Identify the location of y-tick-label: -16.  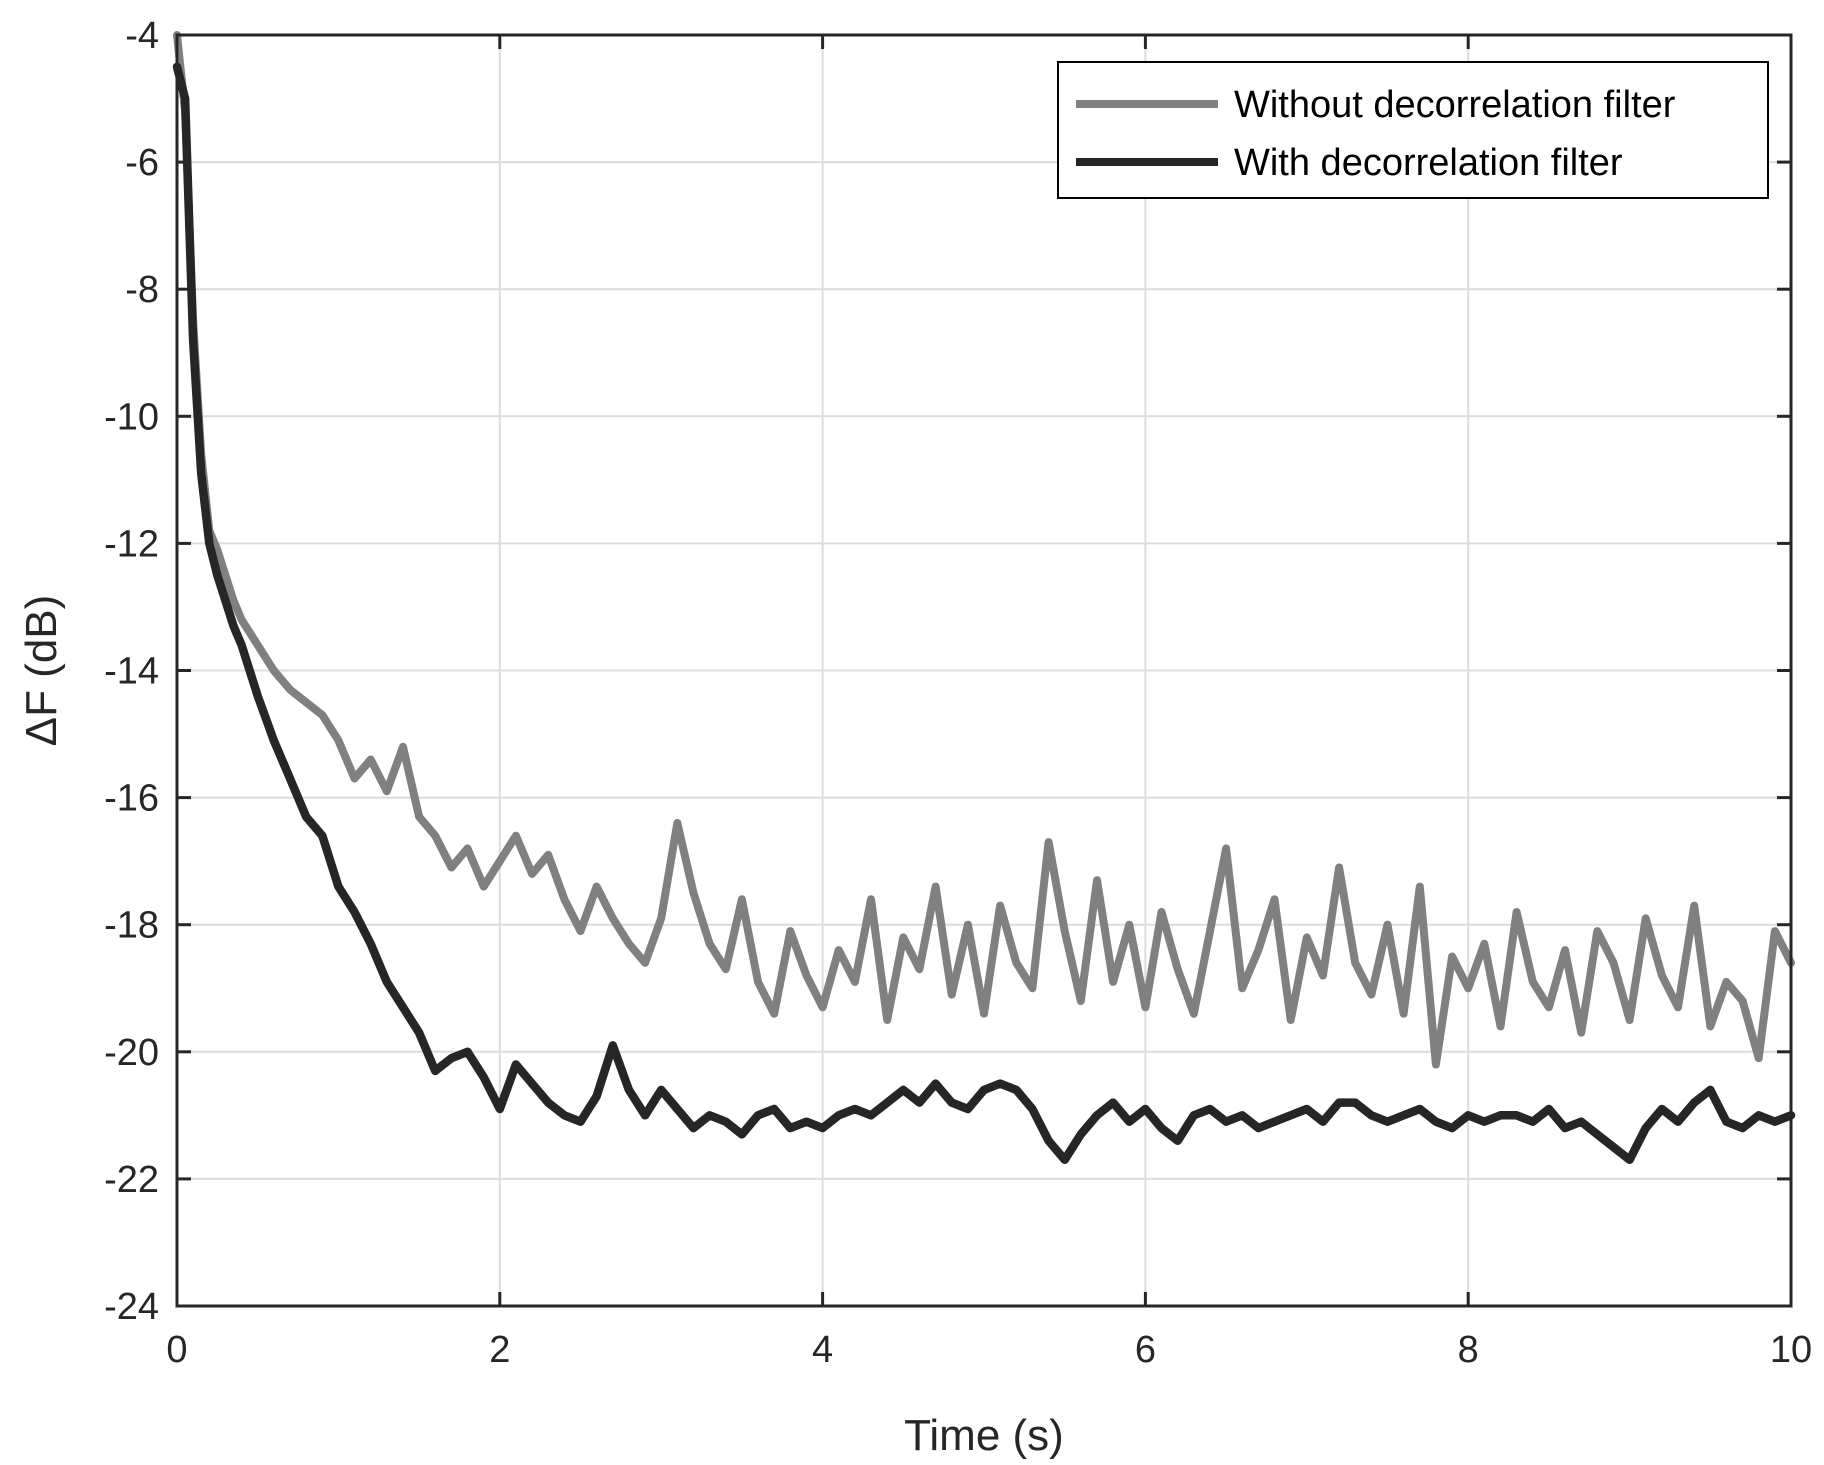
(131, 799).